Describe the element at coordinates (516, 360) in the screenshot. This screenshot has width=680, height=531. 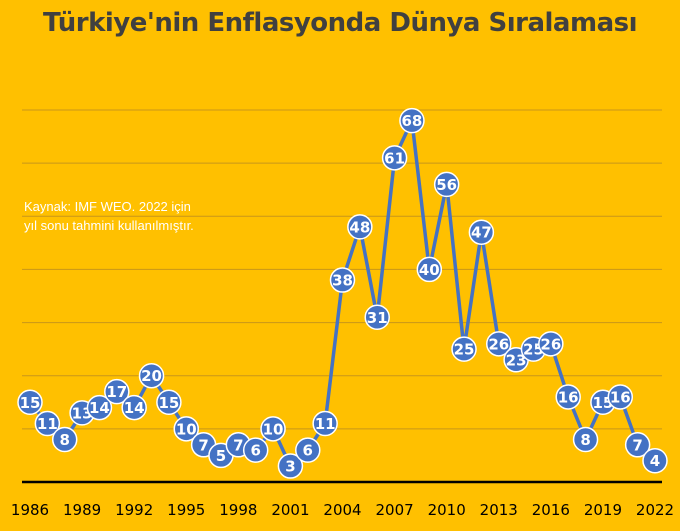
I see `data-label: 23` at that location.